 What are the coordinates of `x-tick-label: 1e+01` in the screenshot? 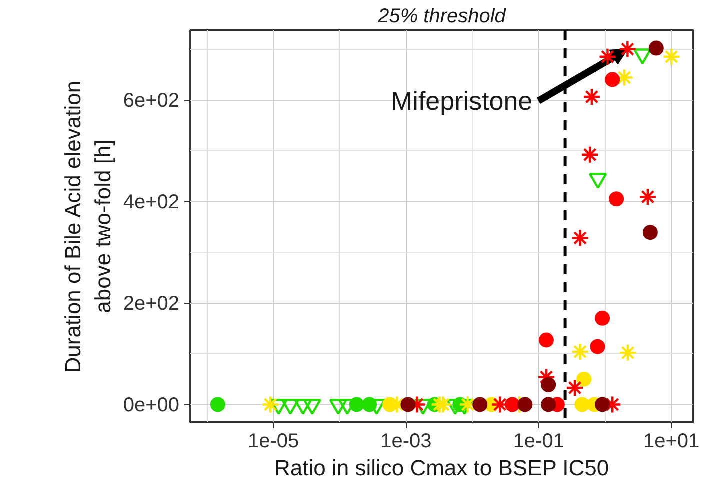 It's located at (671, 441).